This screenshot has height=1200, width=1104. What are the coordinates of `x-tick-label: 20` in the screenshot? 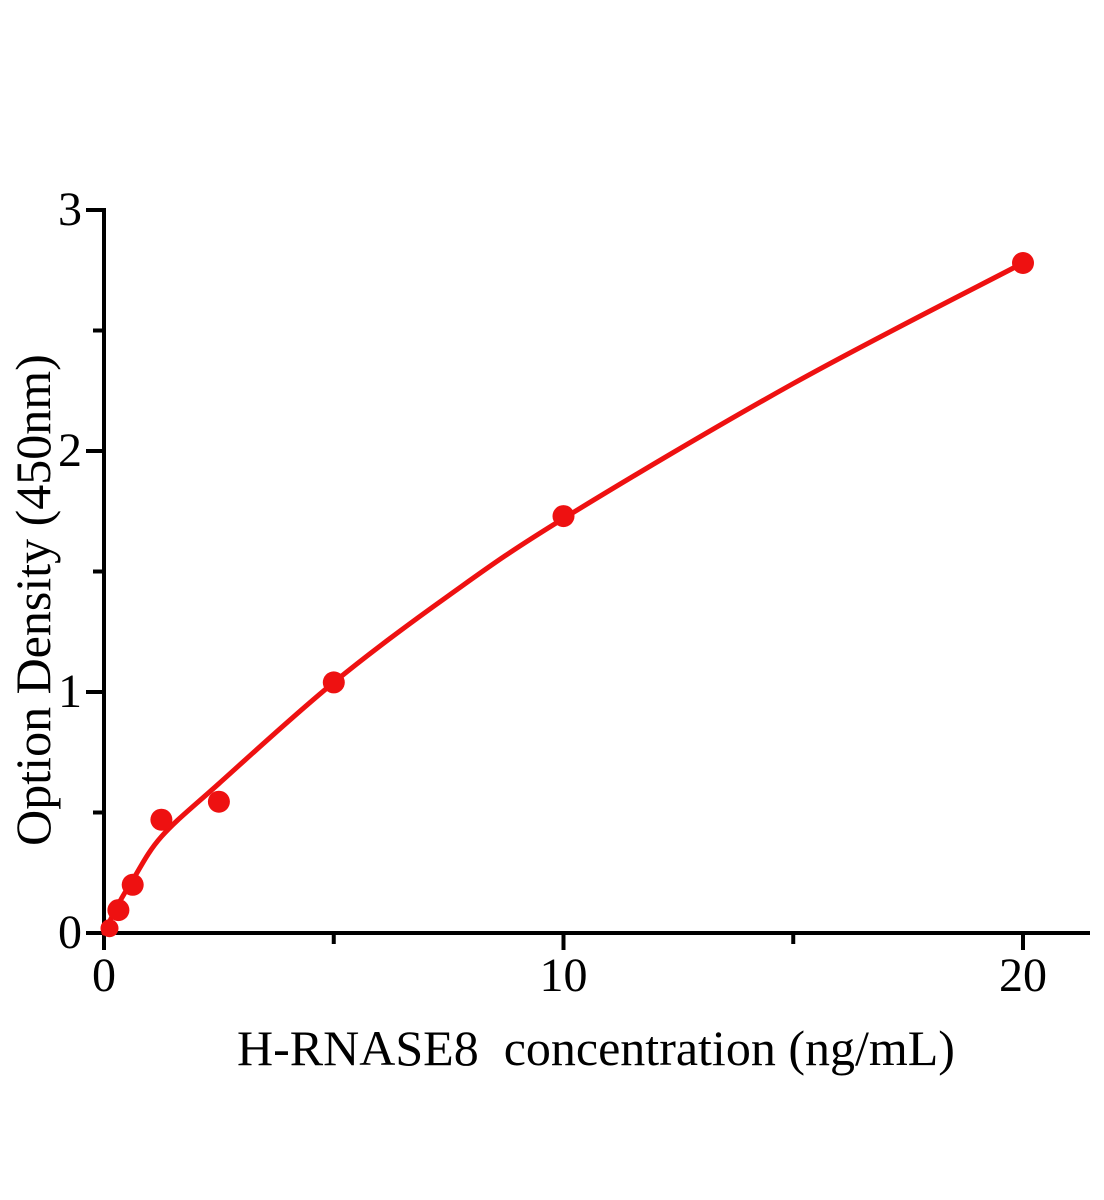 It's located at (1023, 975).